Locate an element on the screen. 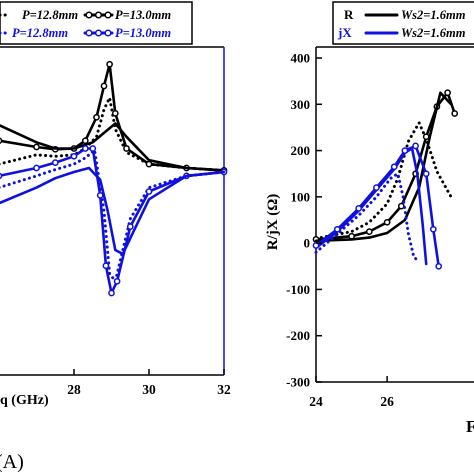  legend-b-row1-label: Ws2=1.6mm is located at coordinates (433, 15).